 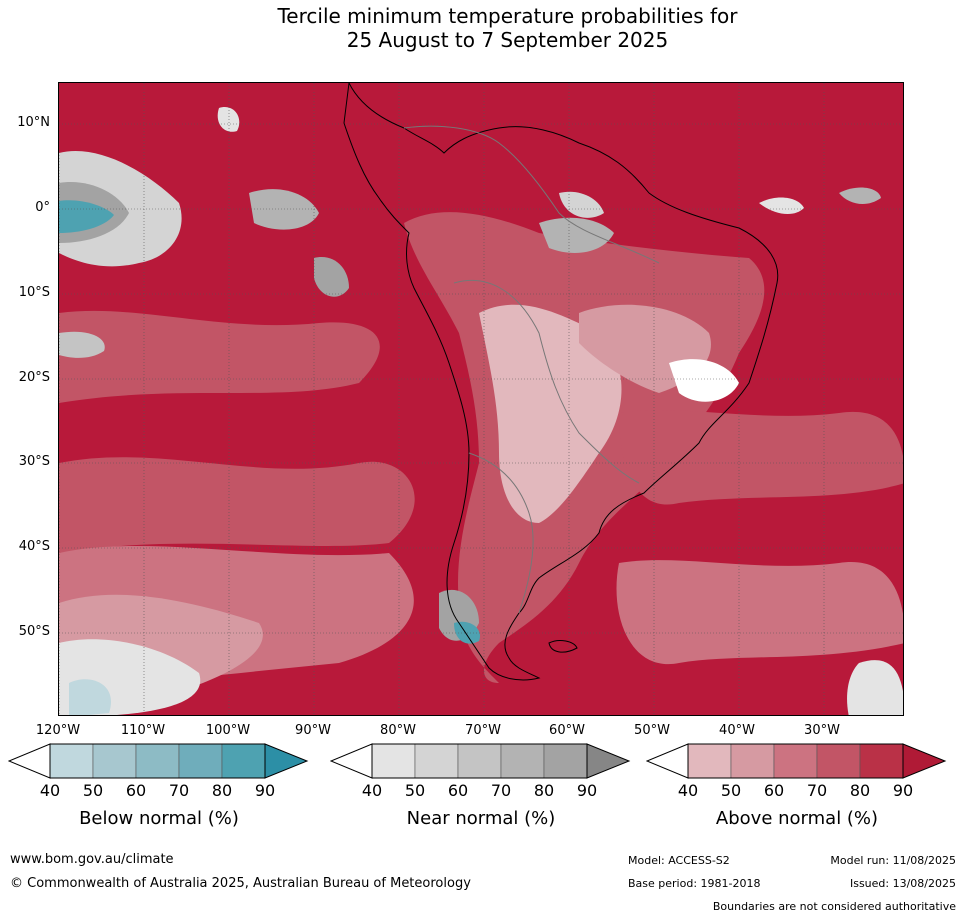 I want to click on lat-label-30s: 30°S, so click(x=34, y=461).